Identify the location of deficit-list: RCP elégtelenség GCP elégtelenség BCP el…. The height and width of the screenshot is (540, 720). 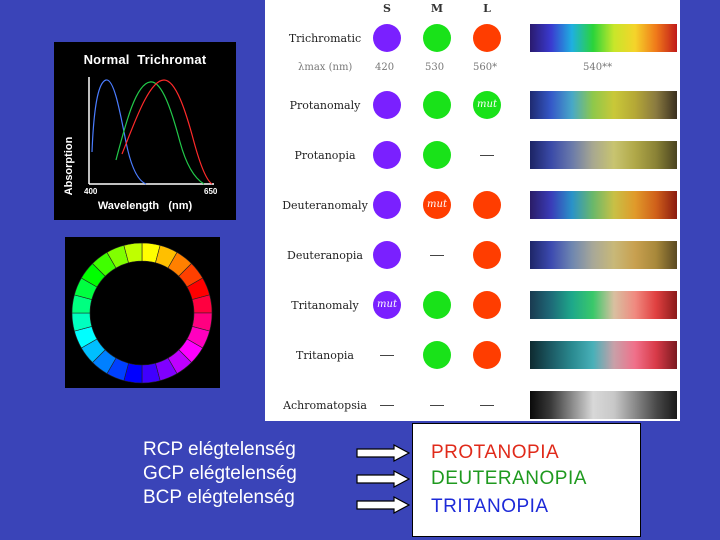
(220, 474).